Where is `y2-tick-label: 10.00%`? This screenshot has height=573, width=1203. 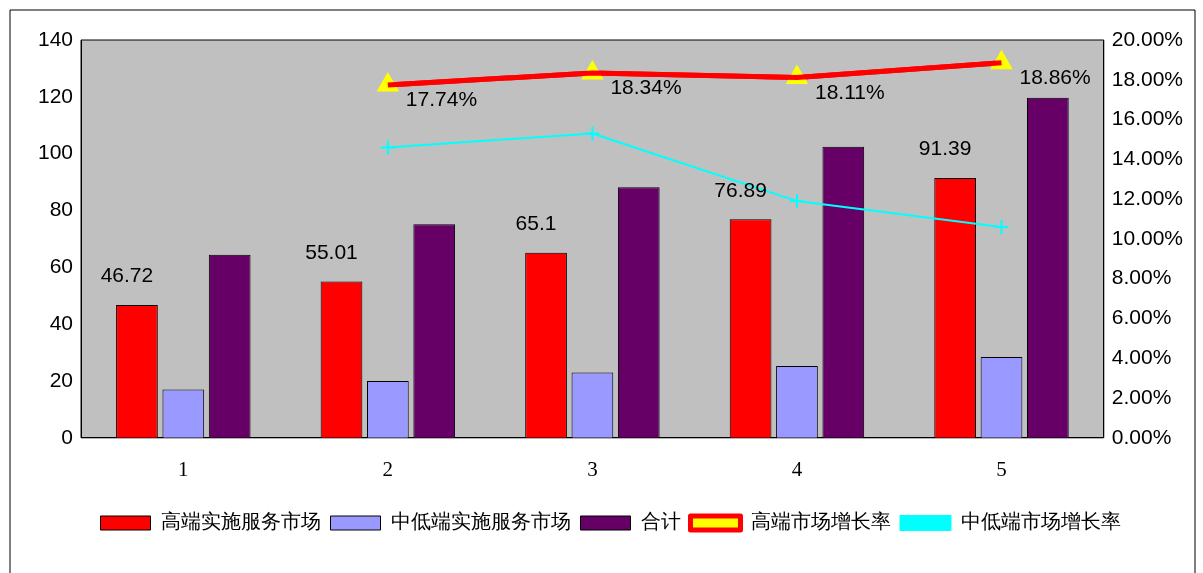 y2-tick-label: 10.00% is located at coordinates (1147, 237).